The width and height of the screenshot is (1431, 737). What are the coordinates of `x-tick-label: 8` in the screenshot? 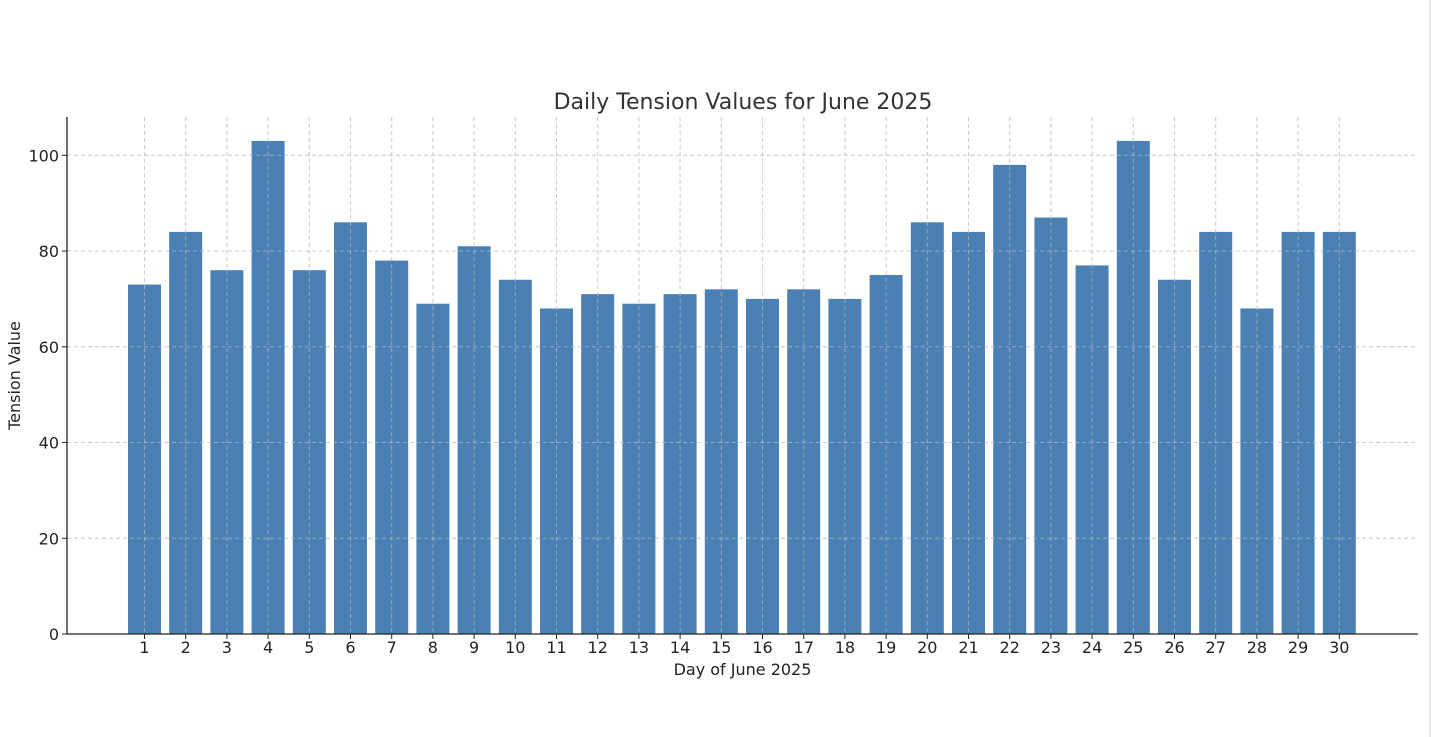 It's located at (433, 647).